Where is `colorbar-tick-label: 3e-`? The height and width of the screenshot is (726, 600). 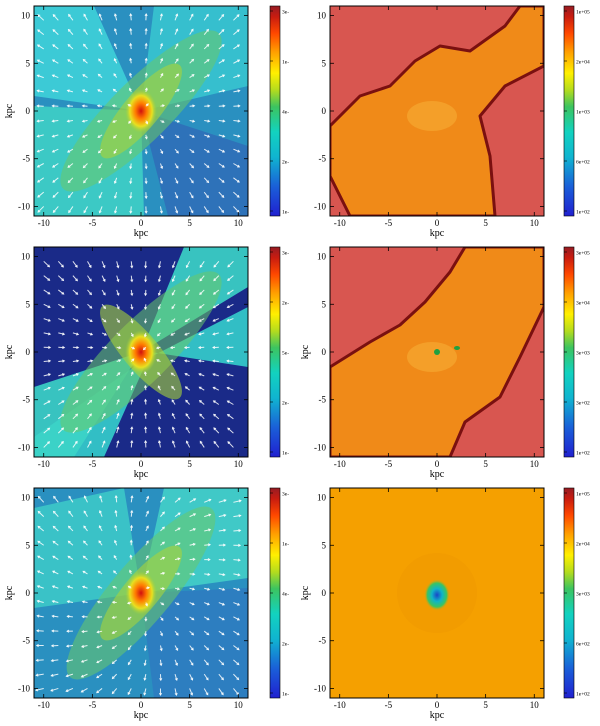 colorbar-tick-label: 3e- is located at coordinates (285, 13).